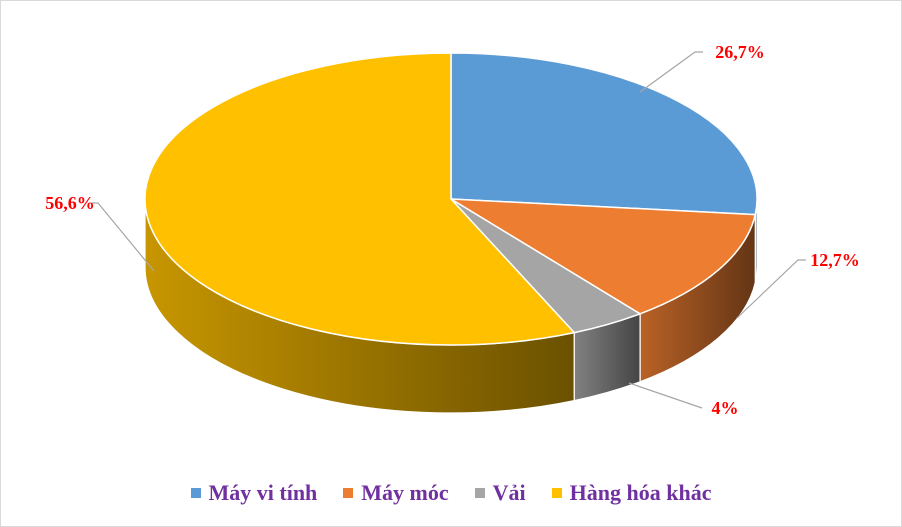  Describe the element at coordinates (70, 203) in the screenshot. I see `data-label-3: 56,6%` at that location.